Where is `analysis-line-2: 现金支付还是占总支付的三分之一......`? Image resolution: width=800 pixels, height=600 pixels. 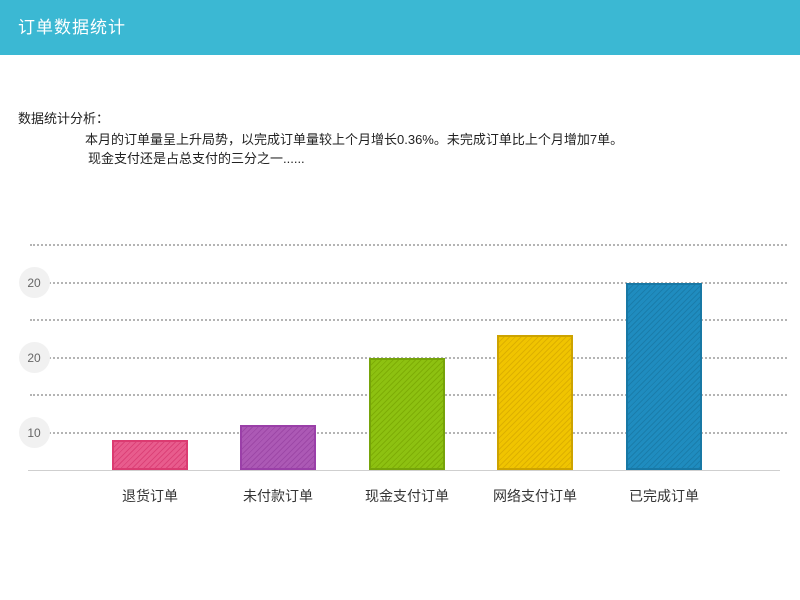
analysis-line-2: 现金支付还是占总支付的三分之一...... is located at coordinates (196, 158).